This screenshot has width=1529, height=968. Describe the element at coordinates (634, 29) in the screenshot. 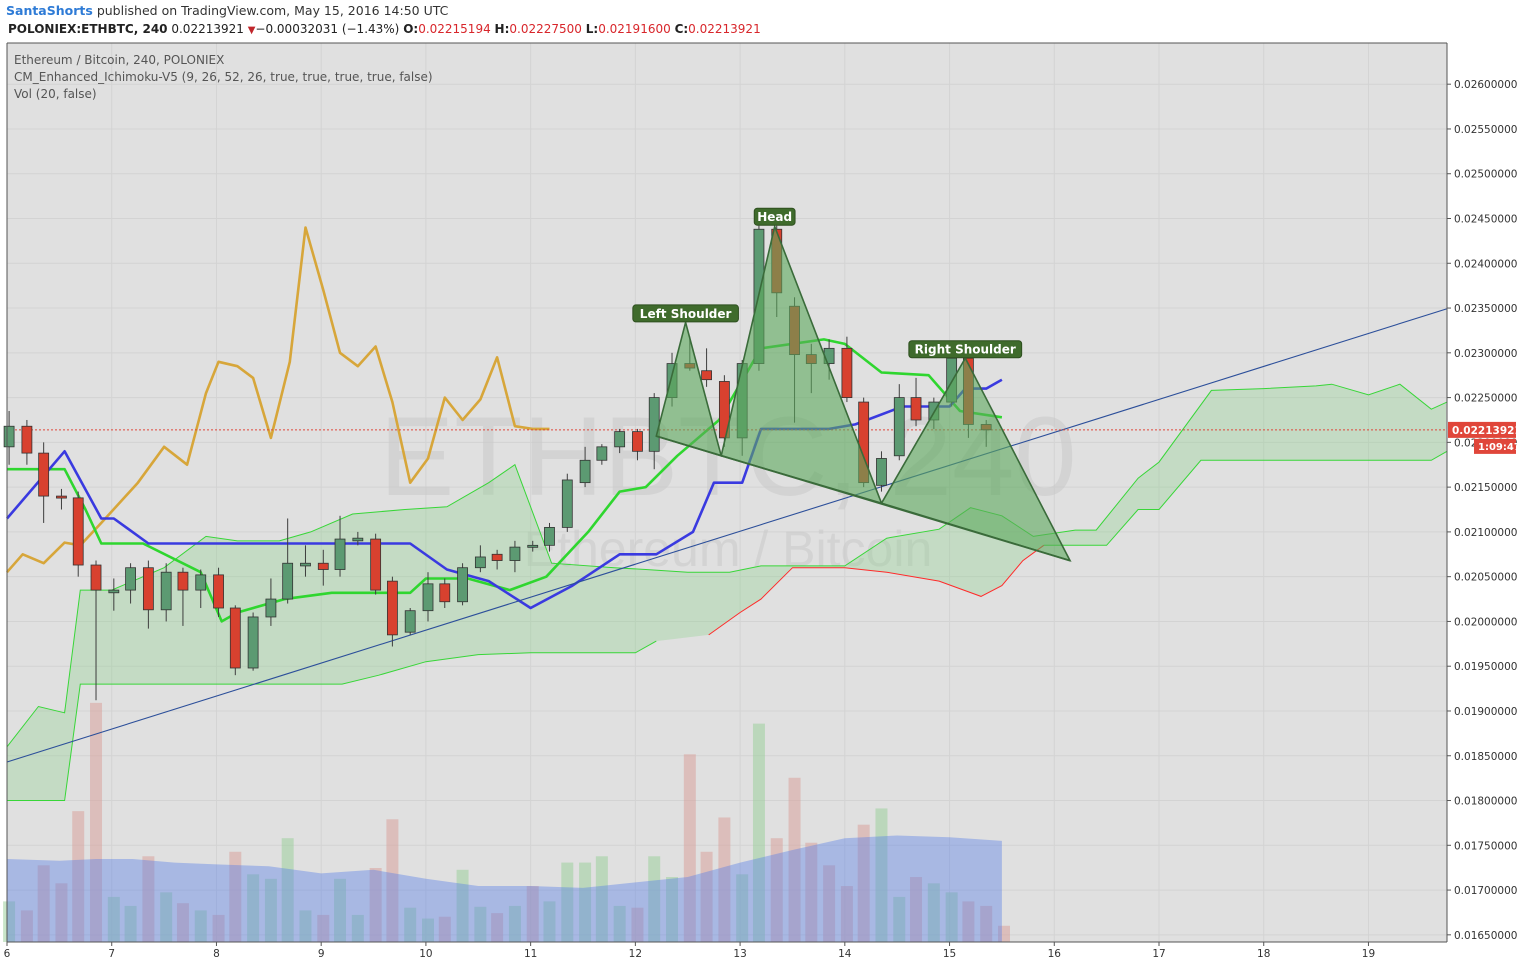

I see `low-value: 0.02191600` at that location.